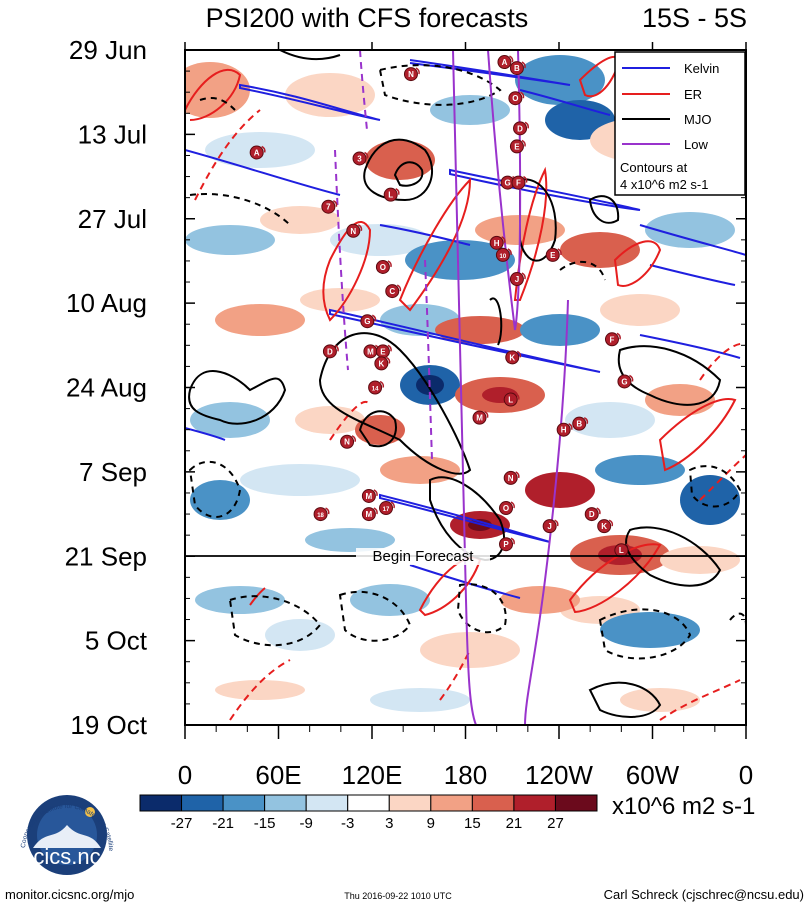 Image resolution: width=809 pixels, height=907 pixels. What do you see at coordinates (653, 775) in the screenshot?
I see `x-tick-label: 60W` at bounding box center [653, 775].